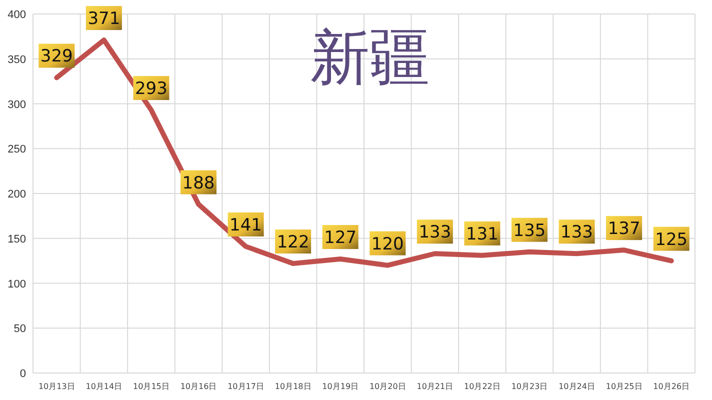 The width and height of the screenshot is (712, 400). What do you see at coordinates (20, 329) in the screenshot?
I see `y-tick-label: 50` at bounding box center [20, 329].